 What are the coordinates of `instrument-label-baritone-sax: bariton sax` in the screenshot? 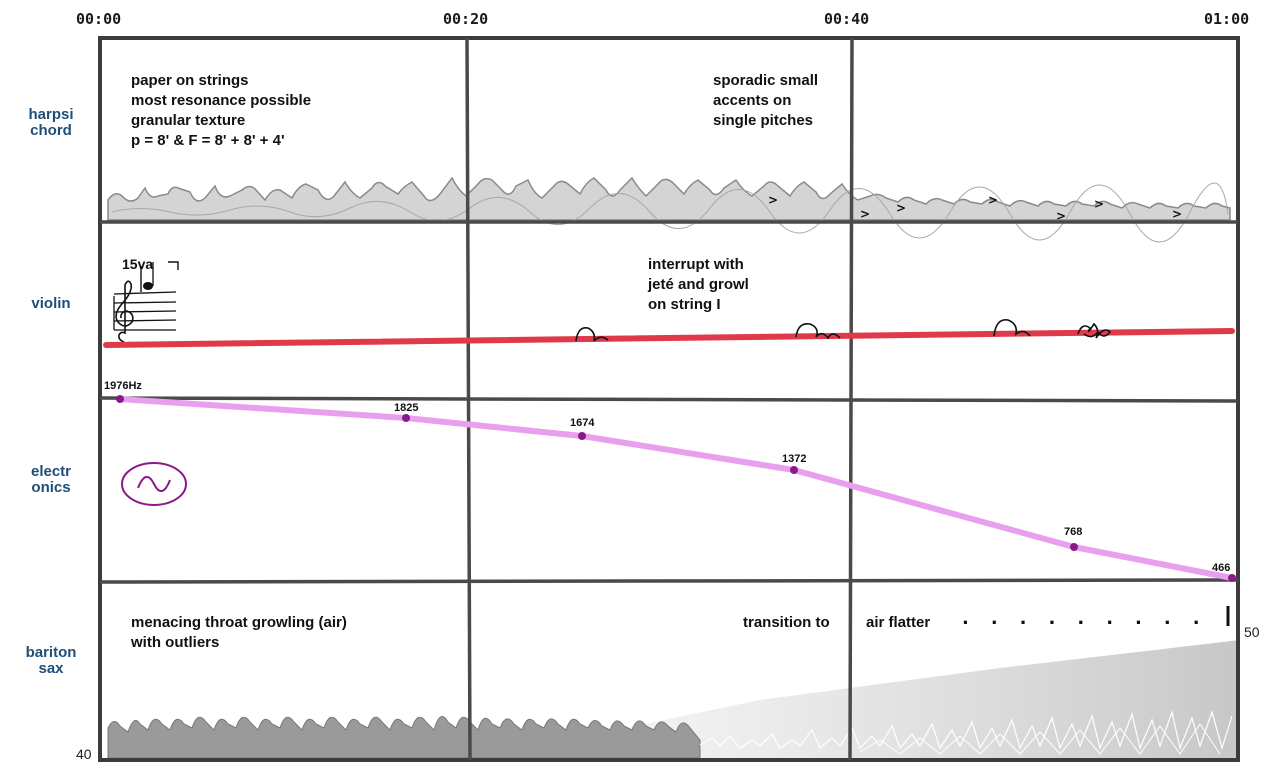 It's located at (51, 660).